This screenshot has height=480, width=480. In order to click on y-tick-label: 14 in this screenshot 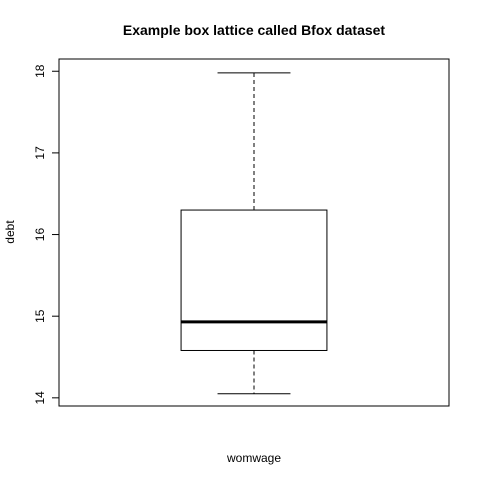, I will do `click(40, 398)`.